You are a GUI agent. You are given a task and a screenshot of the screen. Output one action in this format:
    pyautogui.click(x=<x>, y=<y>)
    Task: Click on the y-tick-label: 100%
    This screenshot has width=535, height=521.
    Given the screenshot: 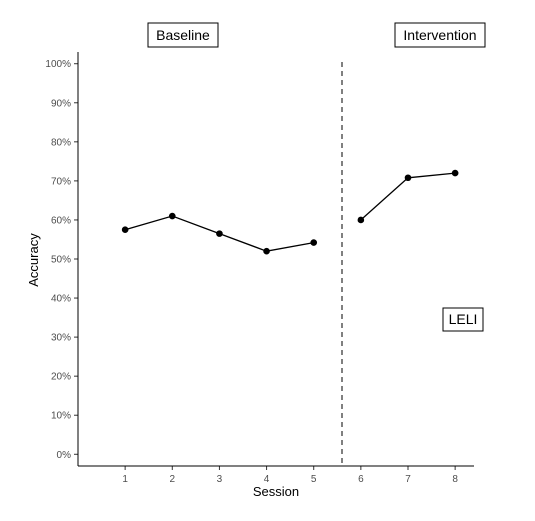 What is the action you would take?
    pyautogui.click(x=58, y=64)
    